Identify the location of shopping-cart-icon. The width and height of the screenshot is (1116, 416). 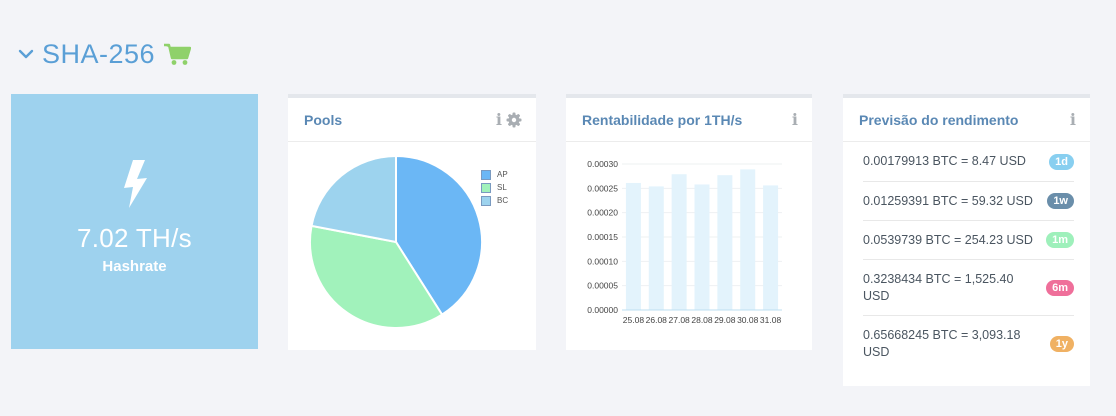
(177, 54).